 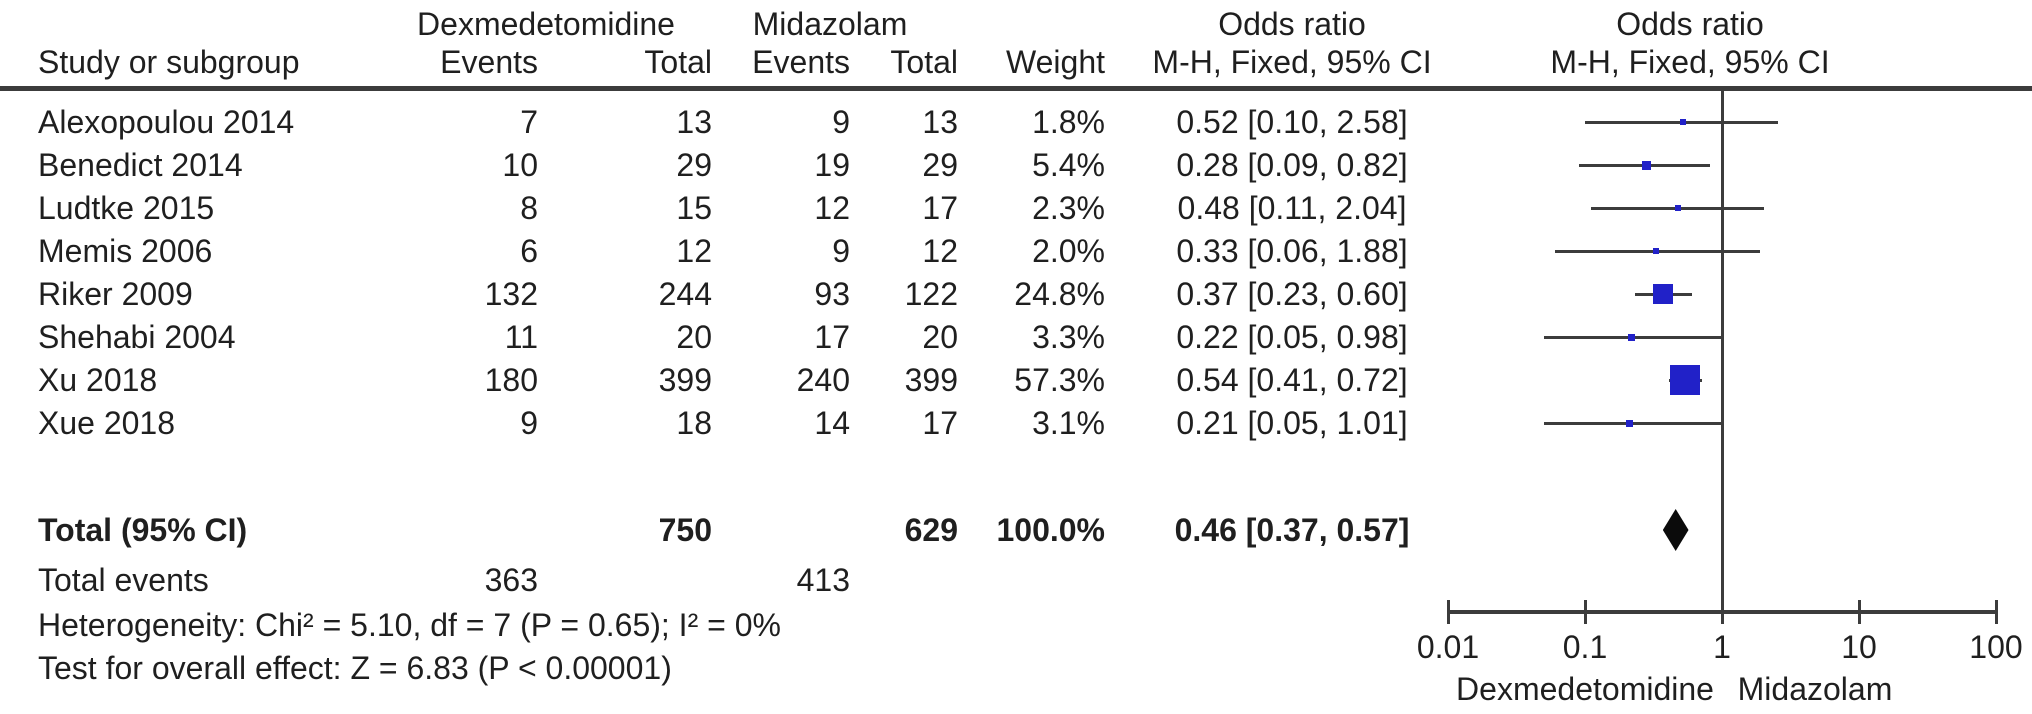 What do you see at coordinates (489, 62) in the screenshot?
I see `dex-events-col-header: Events` at bounding box center [489, 62].